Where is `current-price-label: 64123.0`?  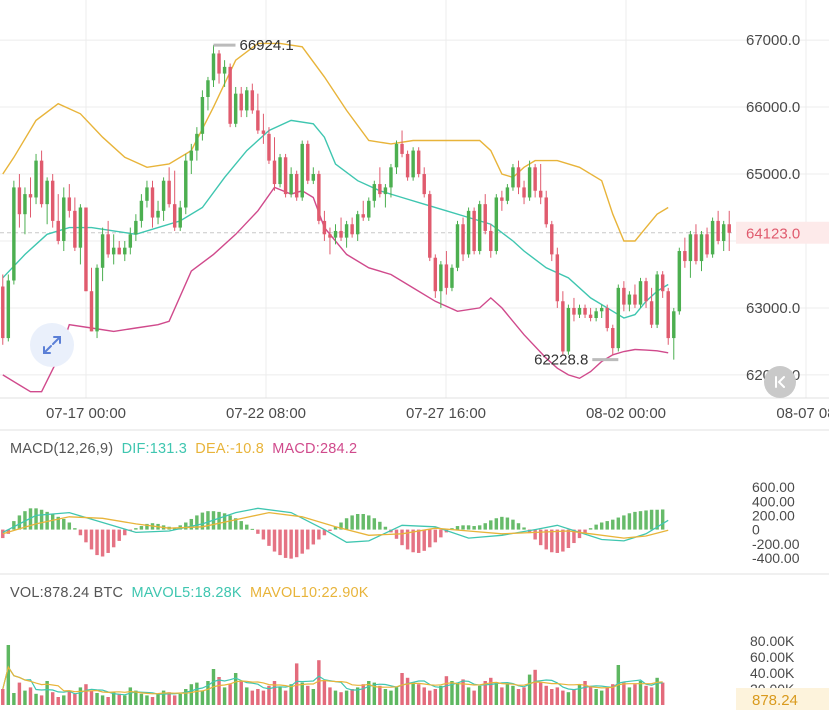
current-price-label: 64123.0 is located at coordinates (773, 234).